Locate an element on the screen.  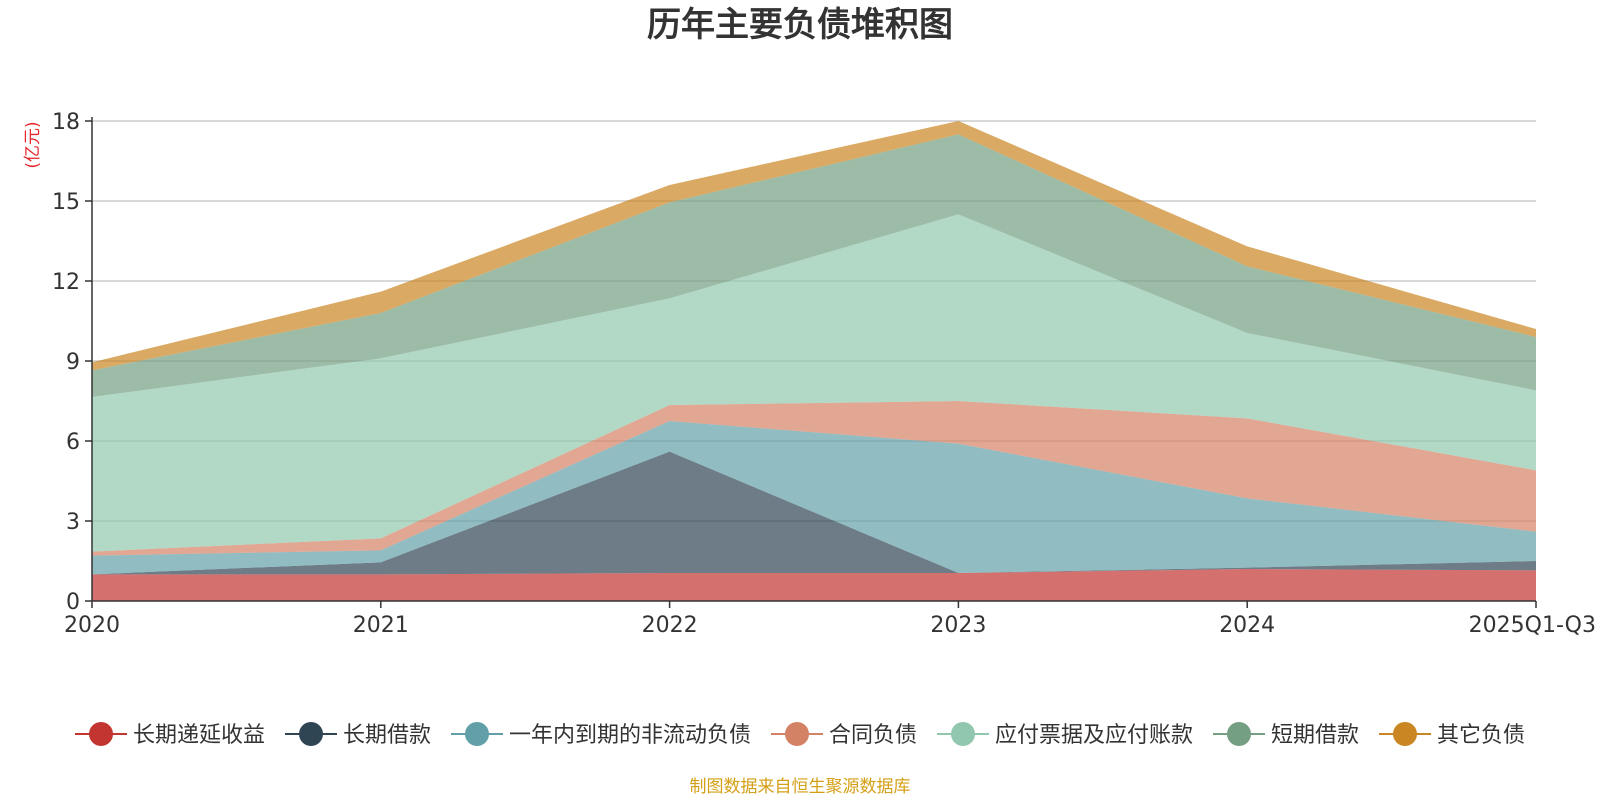
legend-item-1: 长期递延收益 is located at coordinates (170, 735).